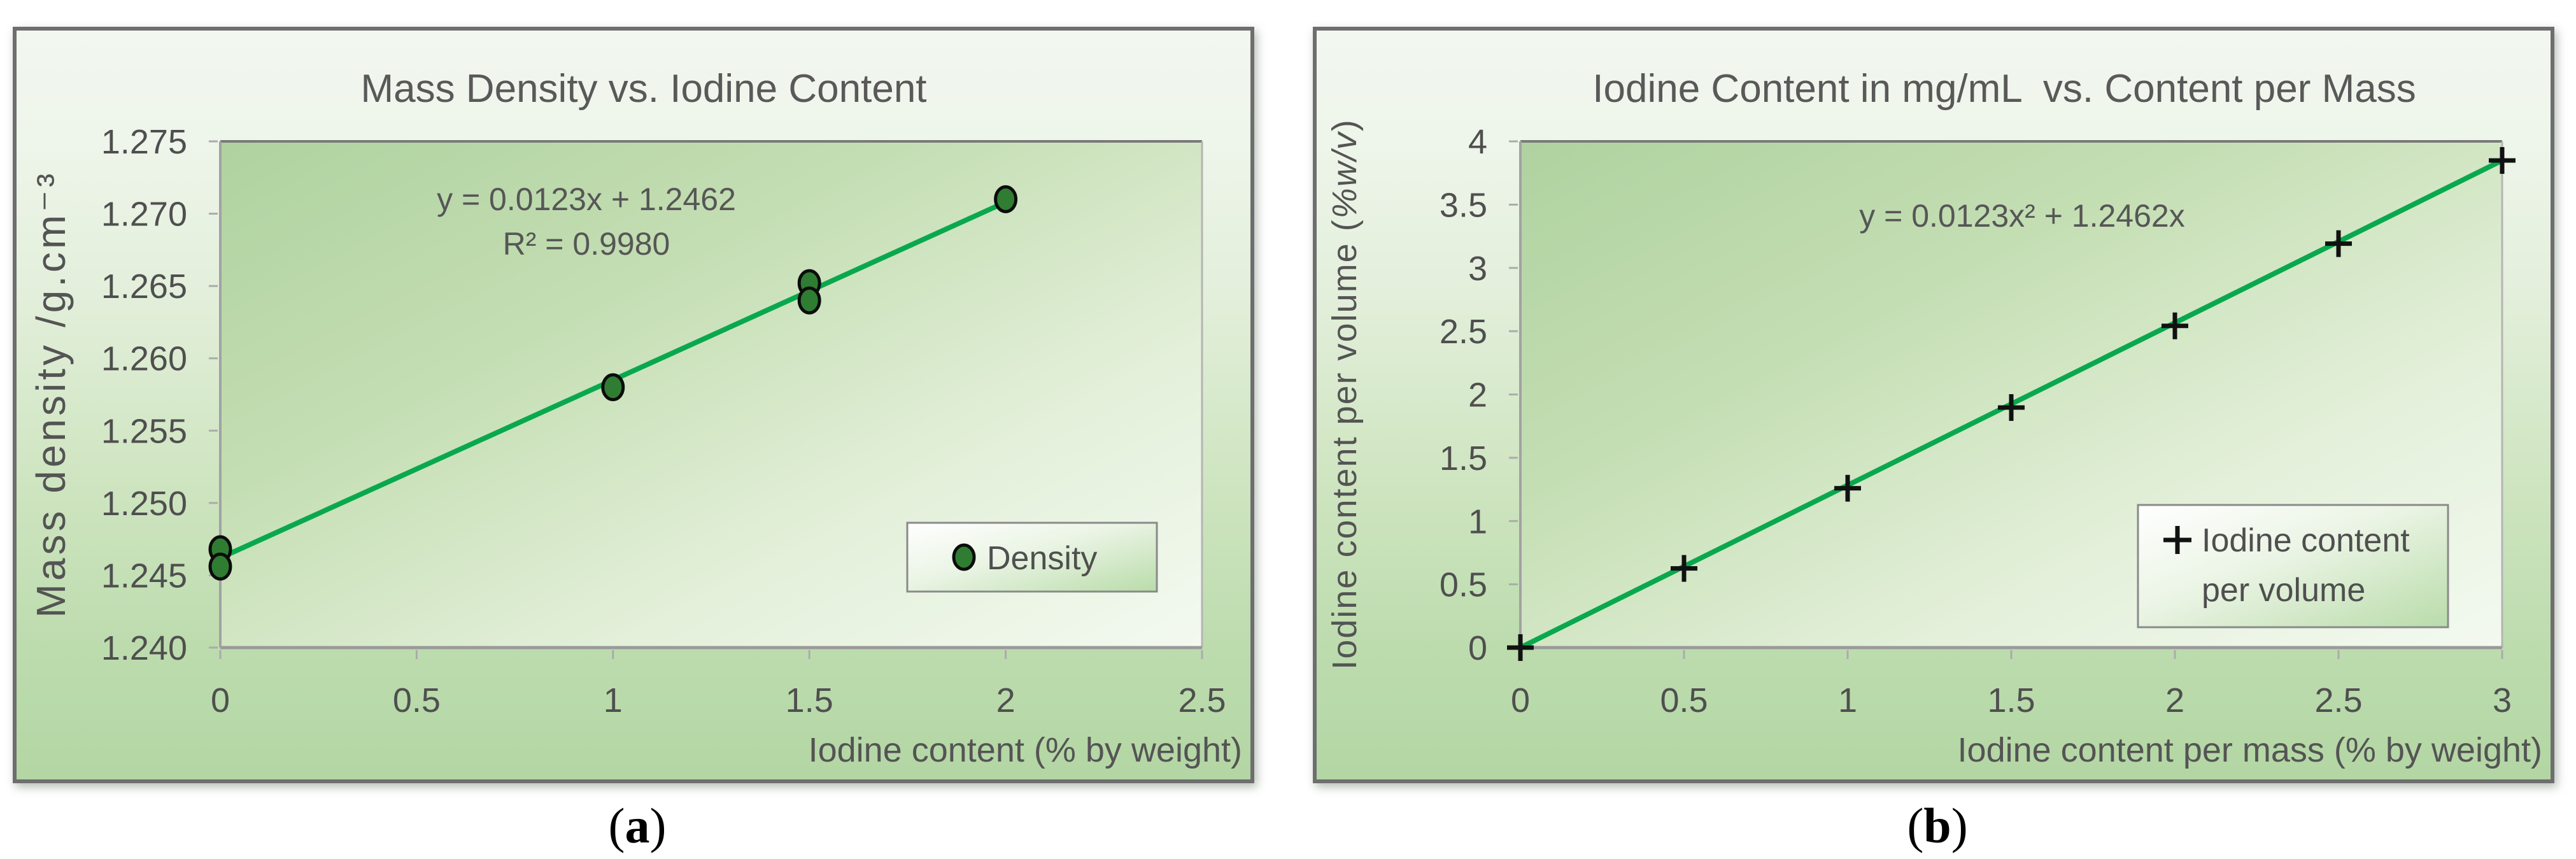 The width and height of the screenshot is (2576, 859). What do you see at coordinates (1345, 174) in the screenshot?
I see `y-axis-title-units: %w/v` at bounding box center [1345, 174].